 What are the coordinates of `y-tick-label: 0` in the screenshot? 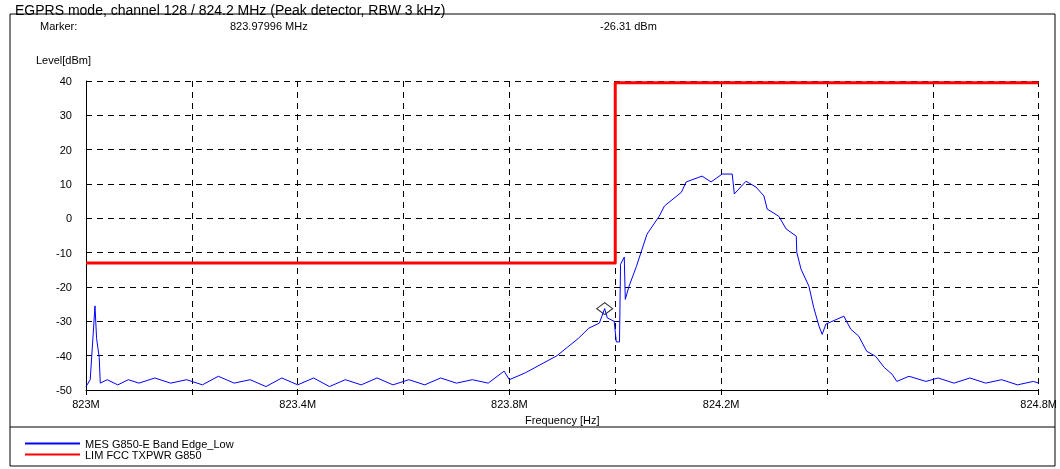 It's located at (68, 218).